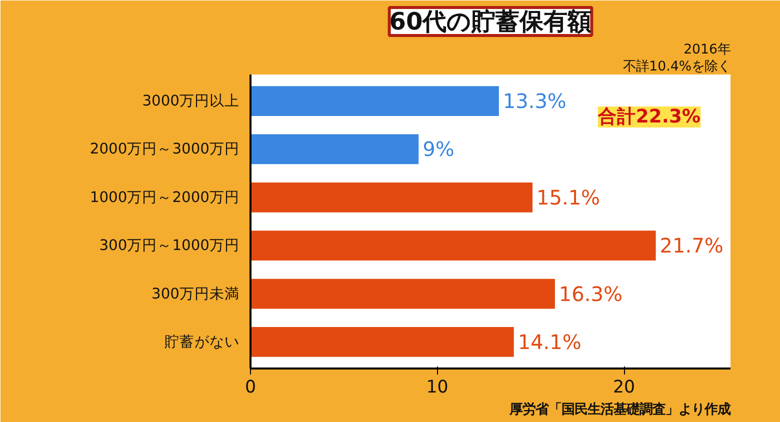 The width and height of the screenshot is (780, 422). What do you see at coordinates (619, 410) in the screenshot?
I see `text: 厚労省「国民生活基礎調査」より作成` at bounding box center [619, 410].